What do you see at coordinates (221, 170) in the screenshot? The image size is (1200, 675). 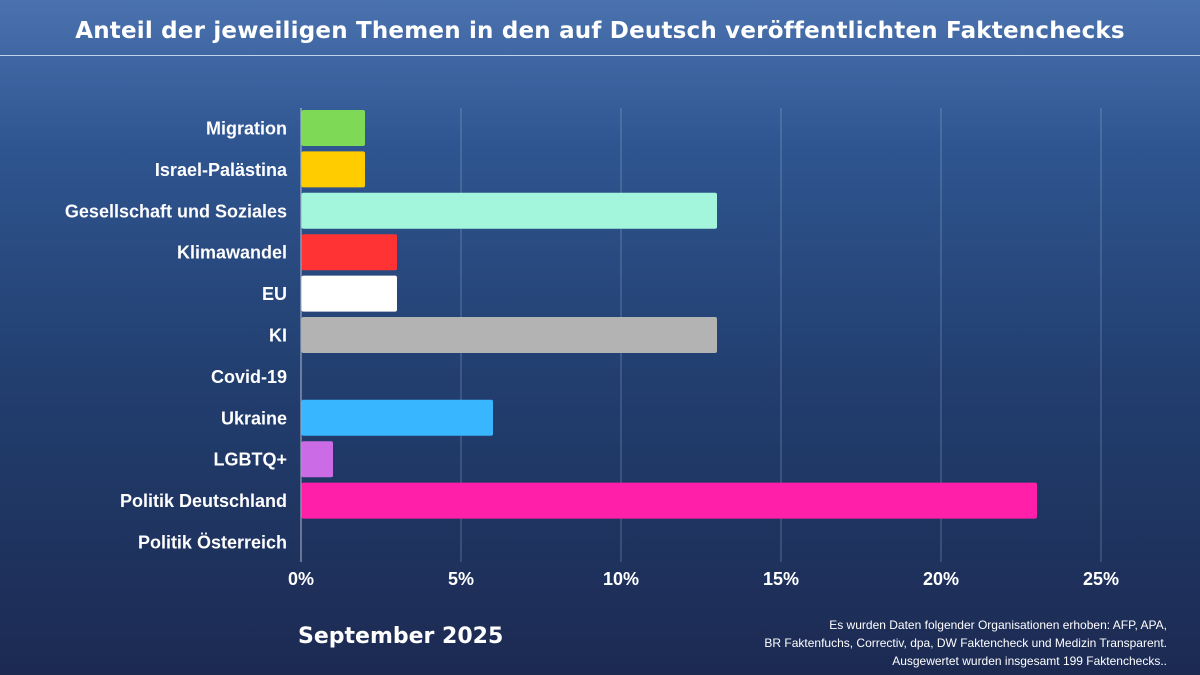 I see `category-label: Israel-Palästina` at bounding box center [221, 170].